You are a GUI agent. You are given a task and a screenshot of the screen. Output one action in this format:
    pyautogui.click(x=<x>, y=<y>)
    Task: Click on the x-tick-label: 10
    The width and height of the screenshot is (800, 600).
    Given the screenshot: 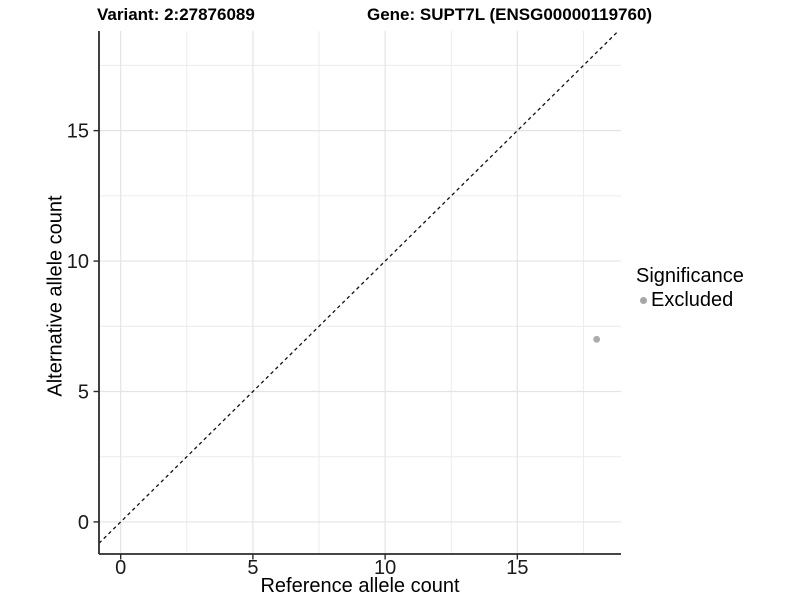 What is the action you would take?
    pyautogui.click(x=385, y=568)
    